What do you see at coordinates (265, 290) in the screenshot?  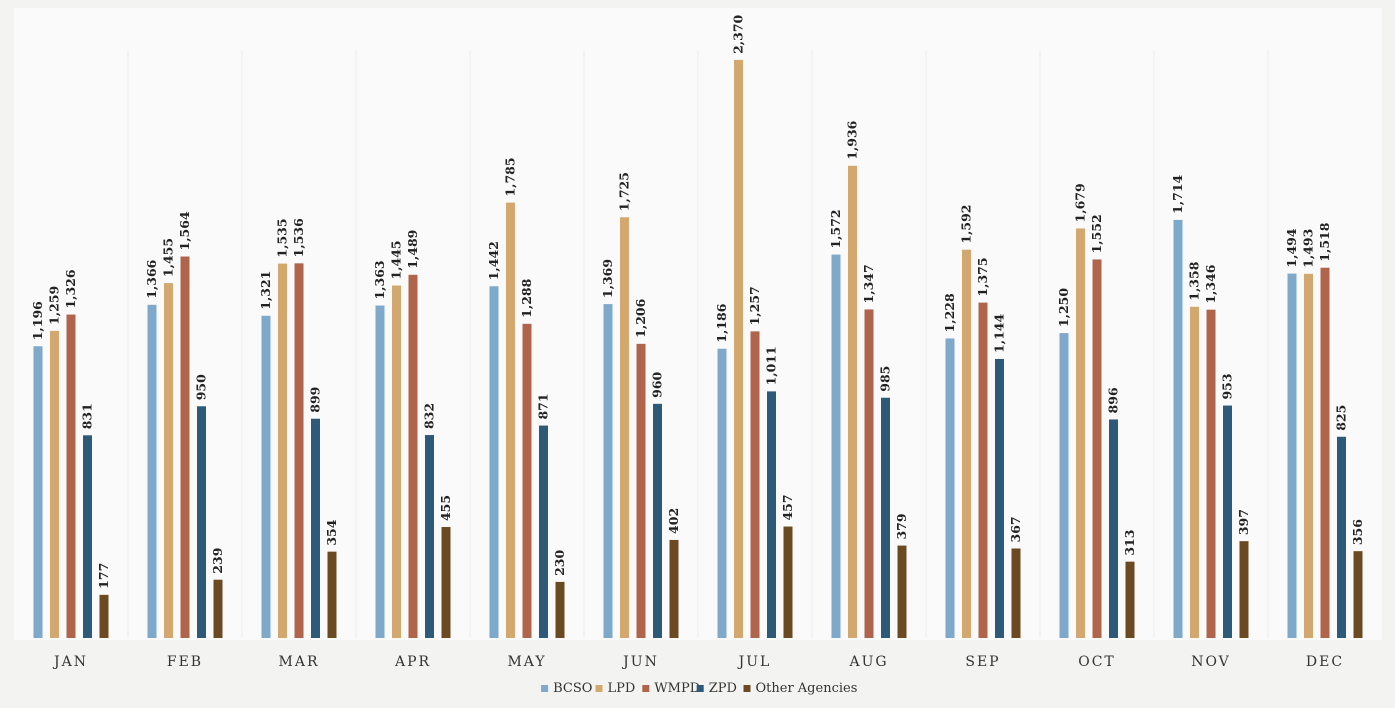 I see `data-label: 1,321` at bounding box center [265, 290].